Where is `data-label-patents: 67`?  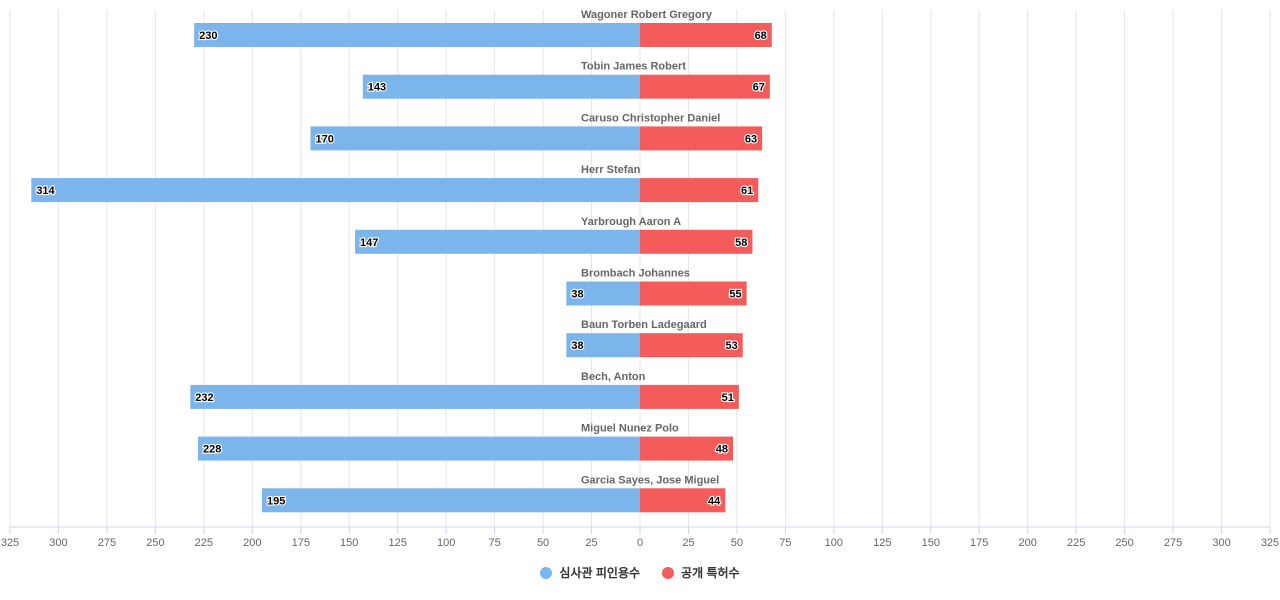 data-label-patents: 67 is located at coordinates (759, 88).